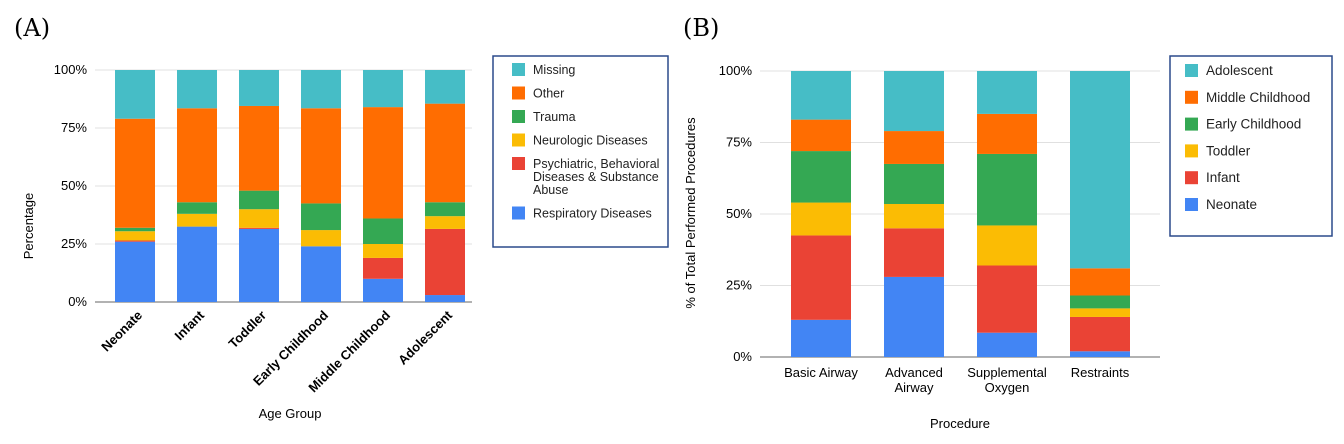 The height and width of the screenshot is (444, 1344). Describe the element at coordinates (1258, 97) in the screenshot. I see `legend-label-middle-childhood: Middle Childhood` at that location.